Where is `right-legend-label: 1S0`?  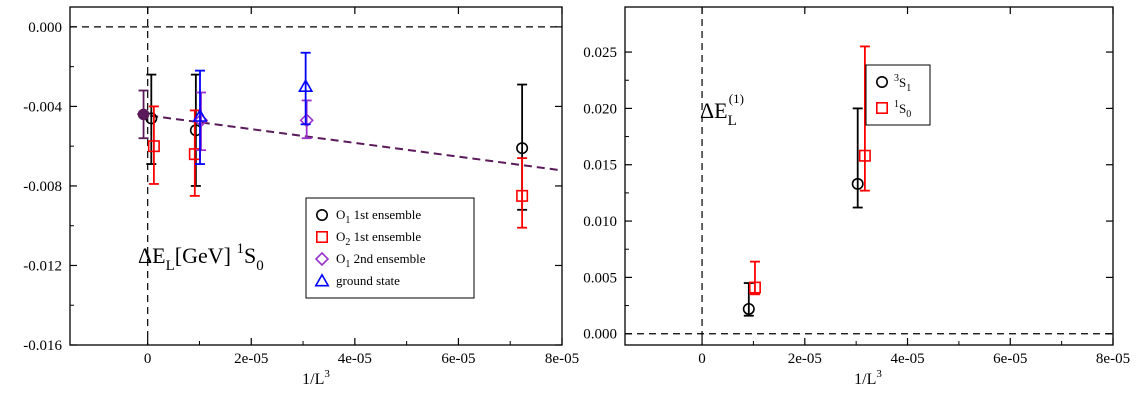 right-legend-label: 1S0 is located at coordinates (902, 109).